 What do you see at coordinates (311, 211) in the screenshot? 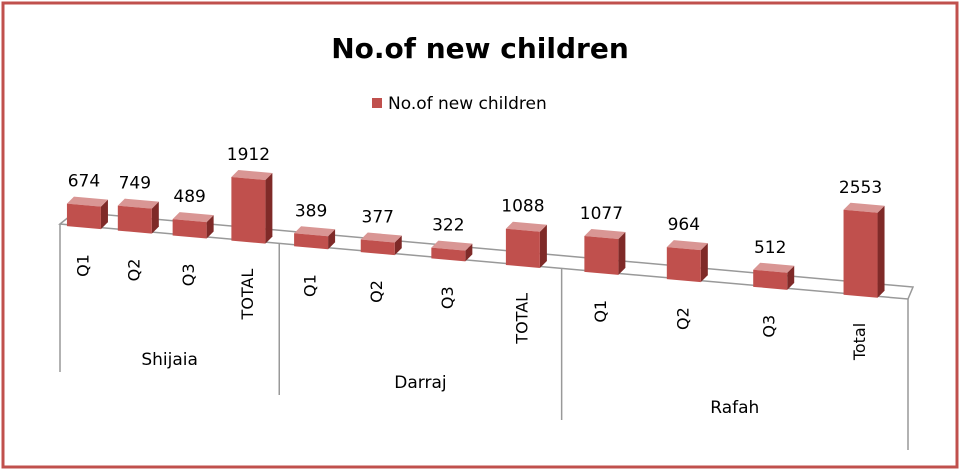
I see `data-label: 389` at bounding box center [311, 211].